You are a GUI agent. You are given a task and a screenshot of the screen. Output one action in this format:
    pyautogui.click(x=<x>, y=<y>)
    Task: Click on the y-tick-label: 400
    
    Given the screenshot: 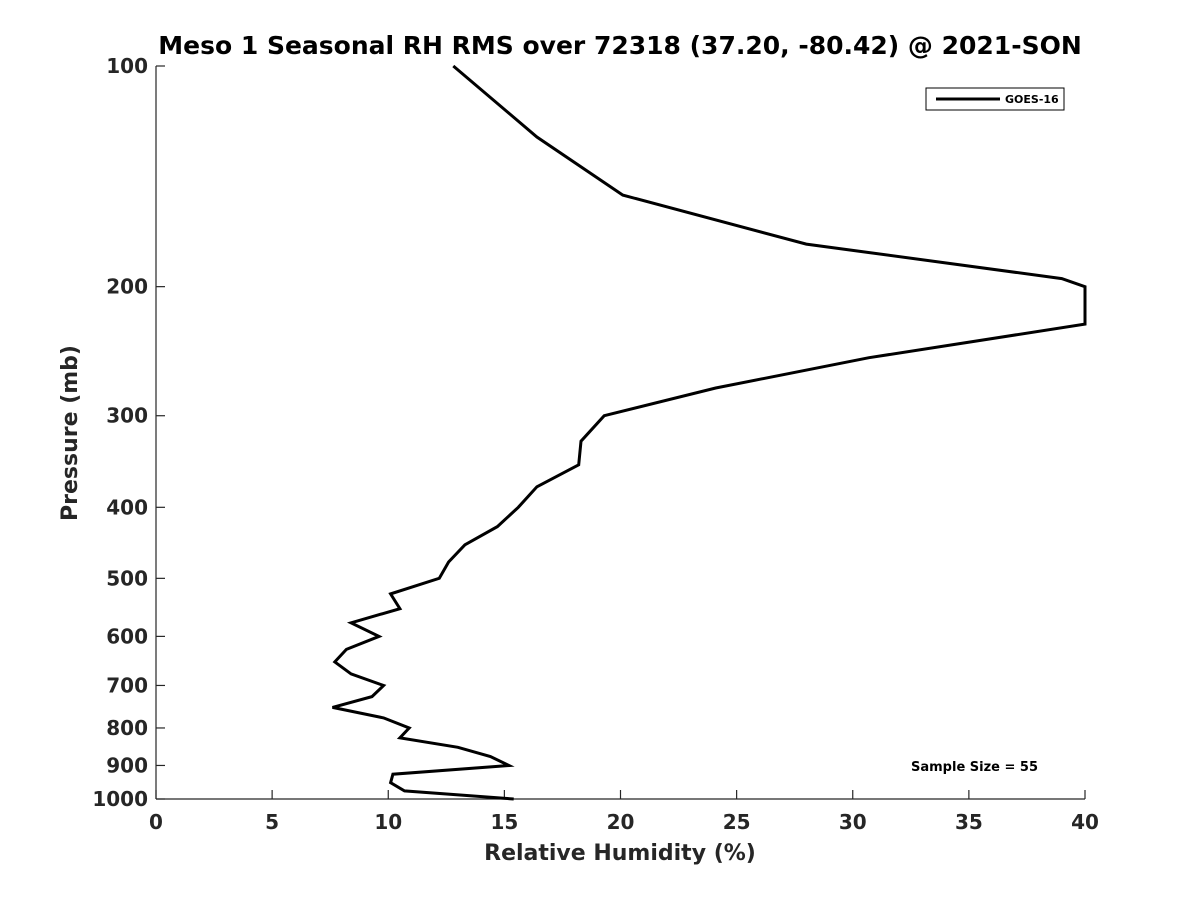 What is the action you would take?
    pyautogui.click(x=127, y=507)
    